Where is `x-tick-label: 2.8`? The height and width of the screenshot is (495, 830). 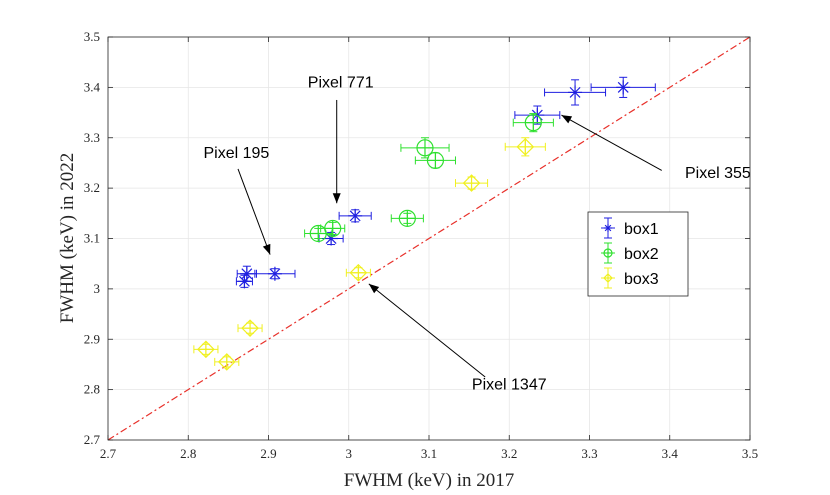
x-tick-label: 2.8 is located at coordinates (188, 453).